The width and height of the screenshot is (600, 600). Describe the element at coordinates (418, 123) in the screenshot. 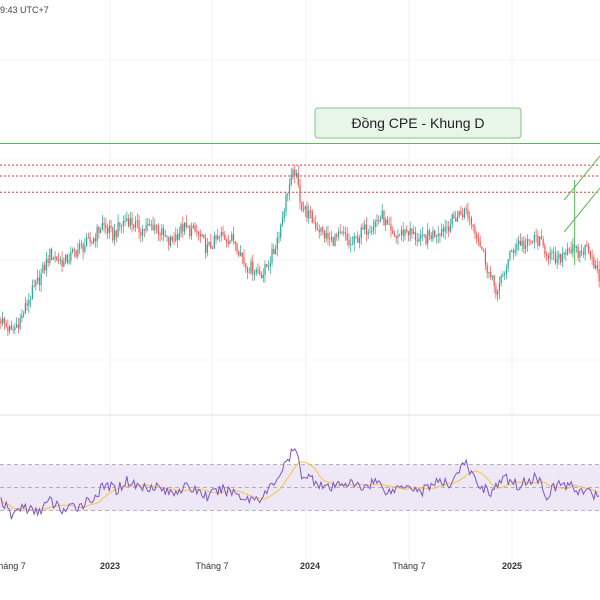

I see `chart-title-annotation: Đồng CPE - Khung D` at that location.